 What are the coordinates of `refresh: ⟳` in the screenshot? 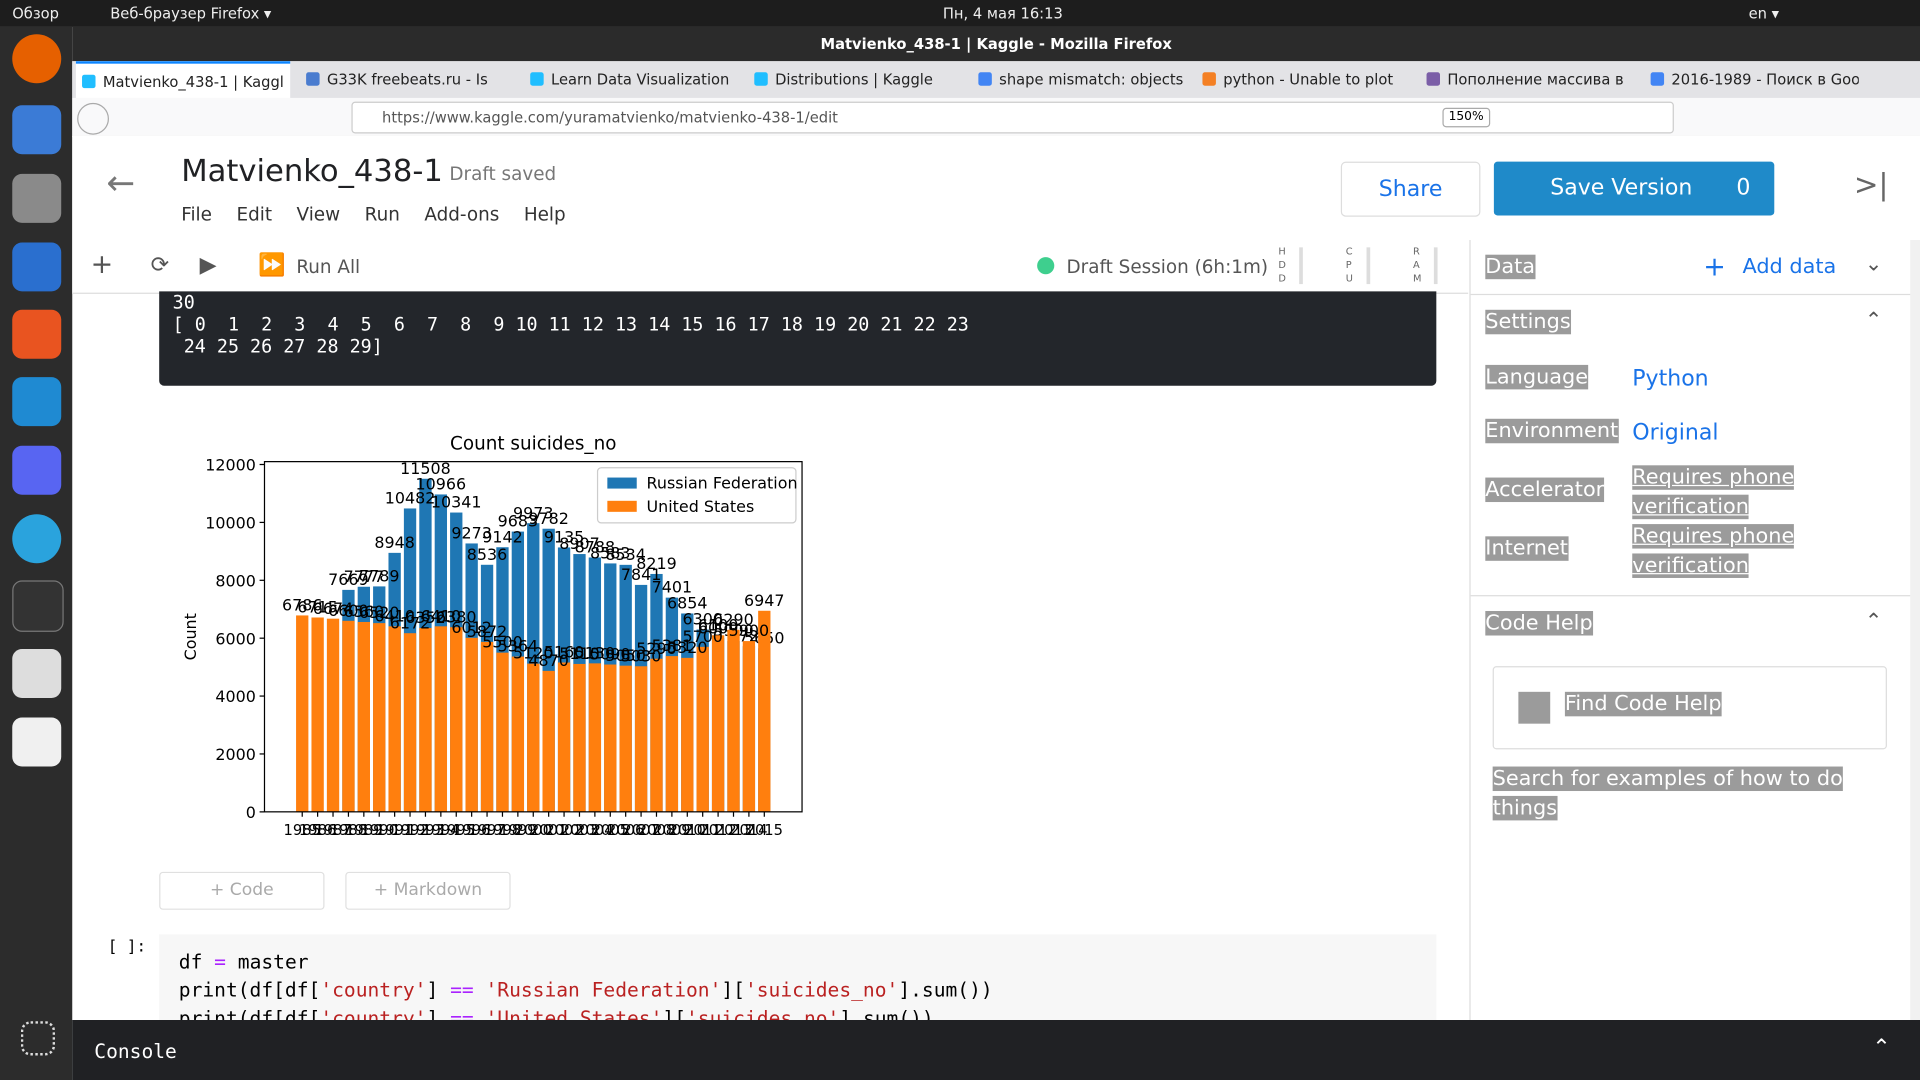 It's located at (160, 265).